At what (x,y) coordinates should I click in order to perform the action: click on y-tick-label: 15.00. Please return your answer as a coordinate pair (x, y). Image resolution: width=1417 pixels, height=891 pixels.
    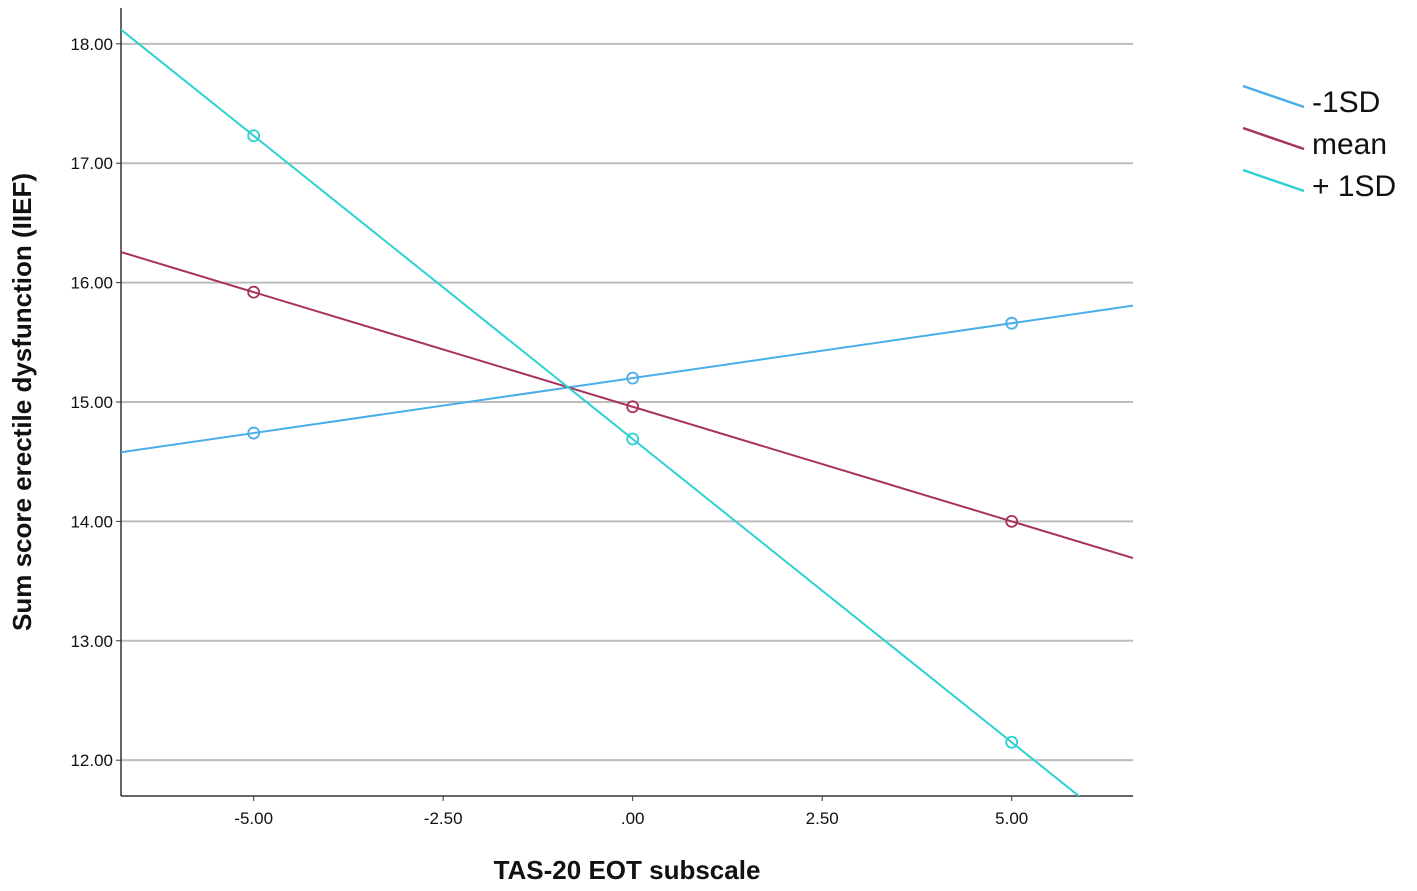
    Looking at the image, I should click on (91, 402).